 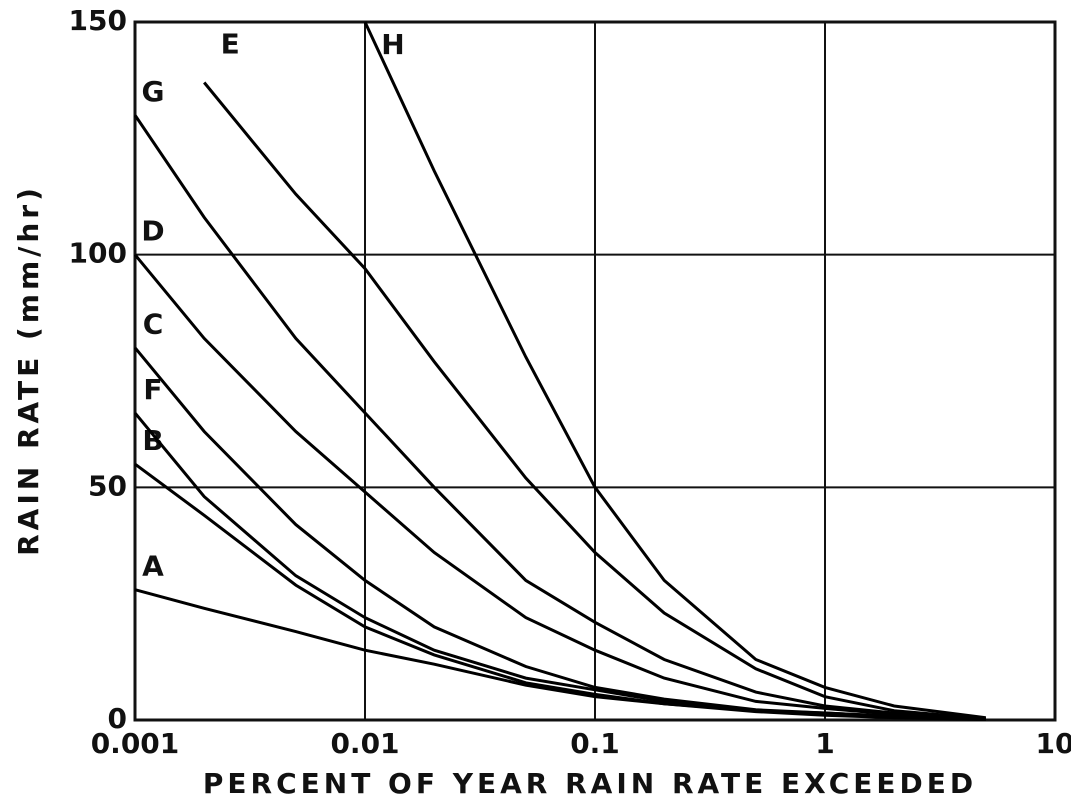 I want to click on series-label: E, so click(x=230, y=43).